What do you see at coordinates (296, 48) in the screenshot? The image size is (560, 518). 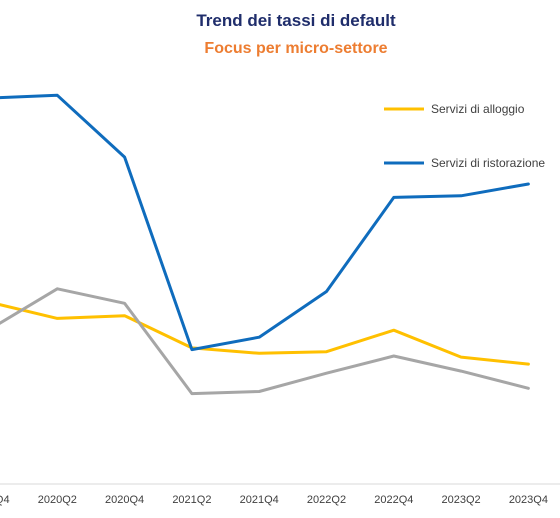 I see `chart-subtitle: Focus per micro-settore` at bounding box center [296, 48].